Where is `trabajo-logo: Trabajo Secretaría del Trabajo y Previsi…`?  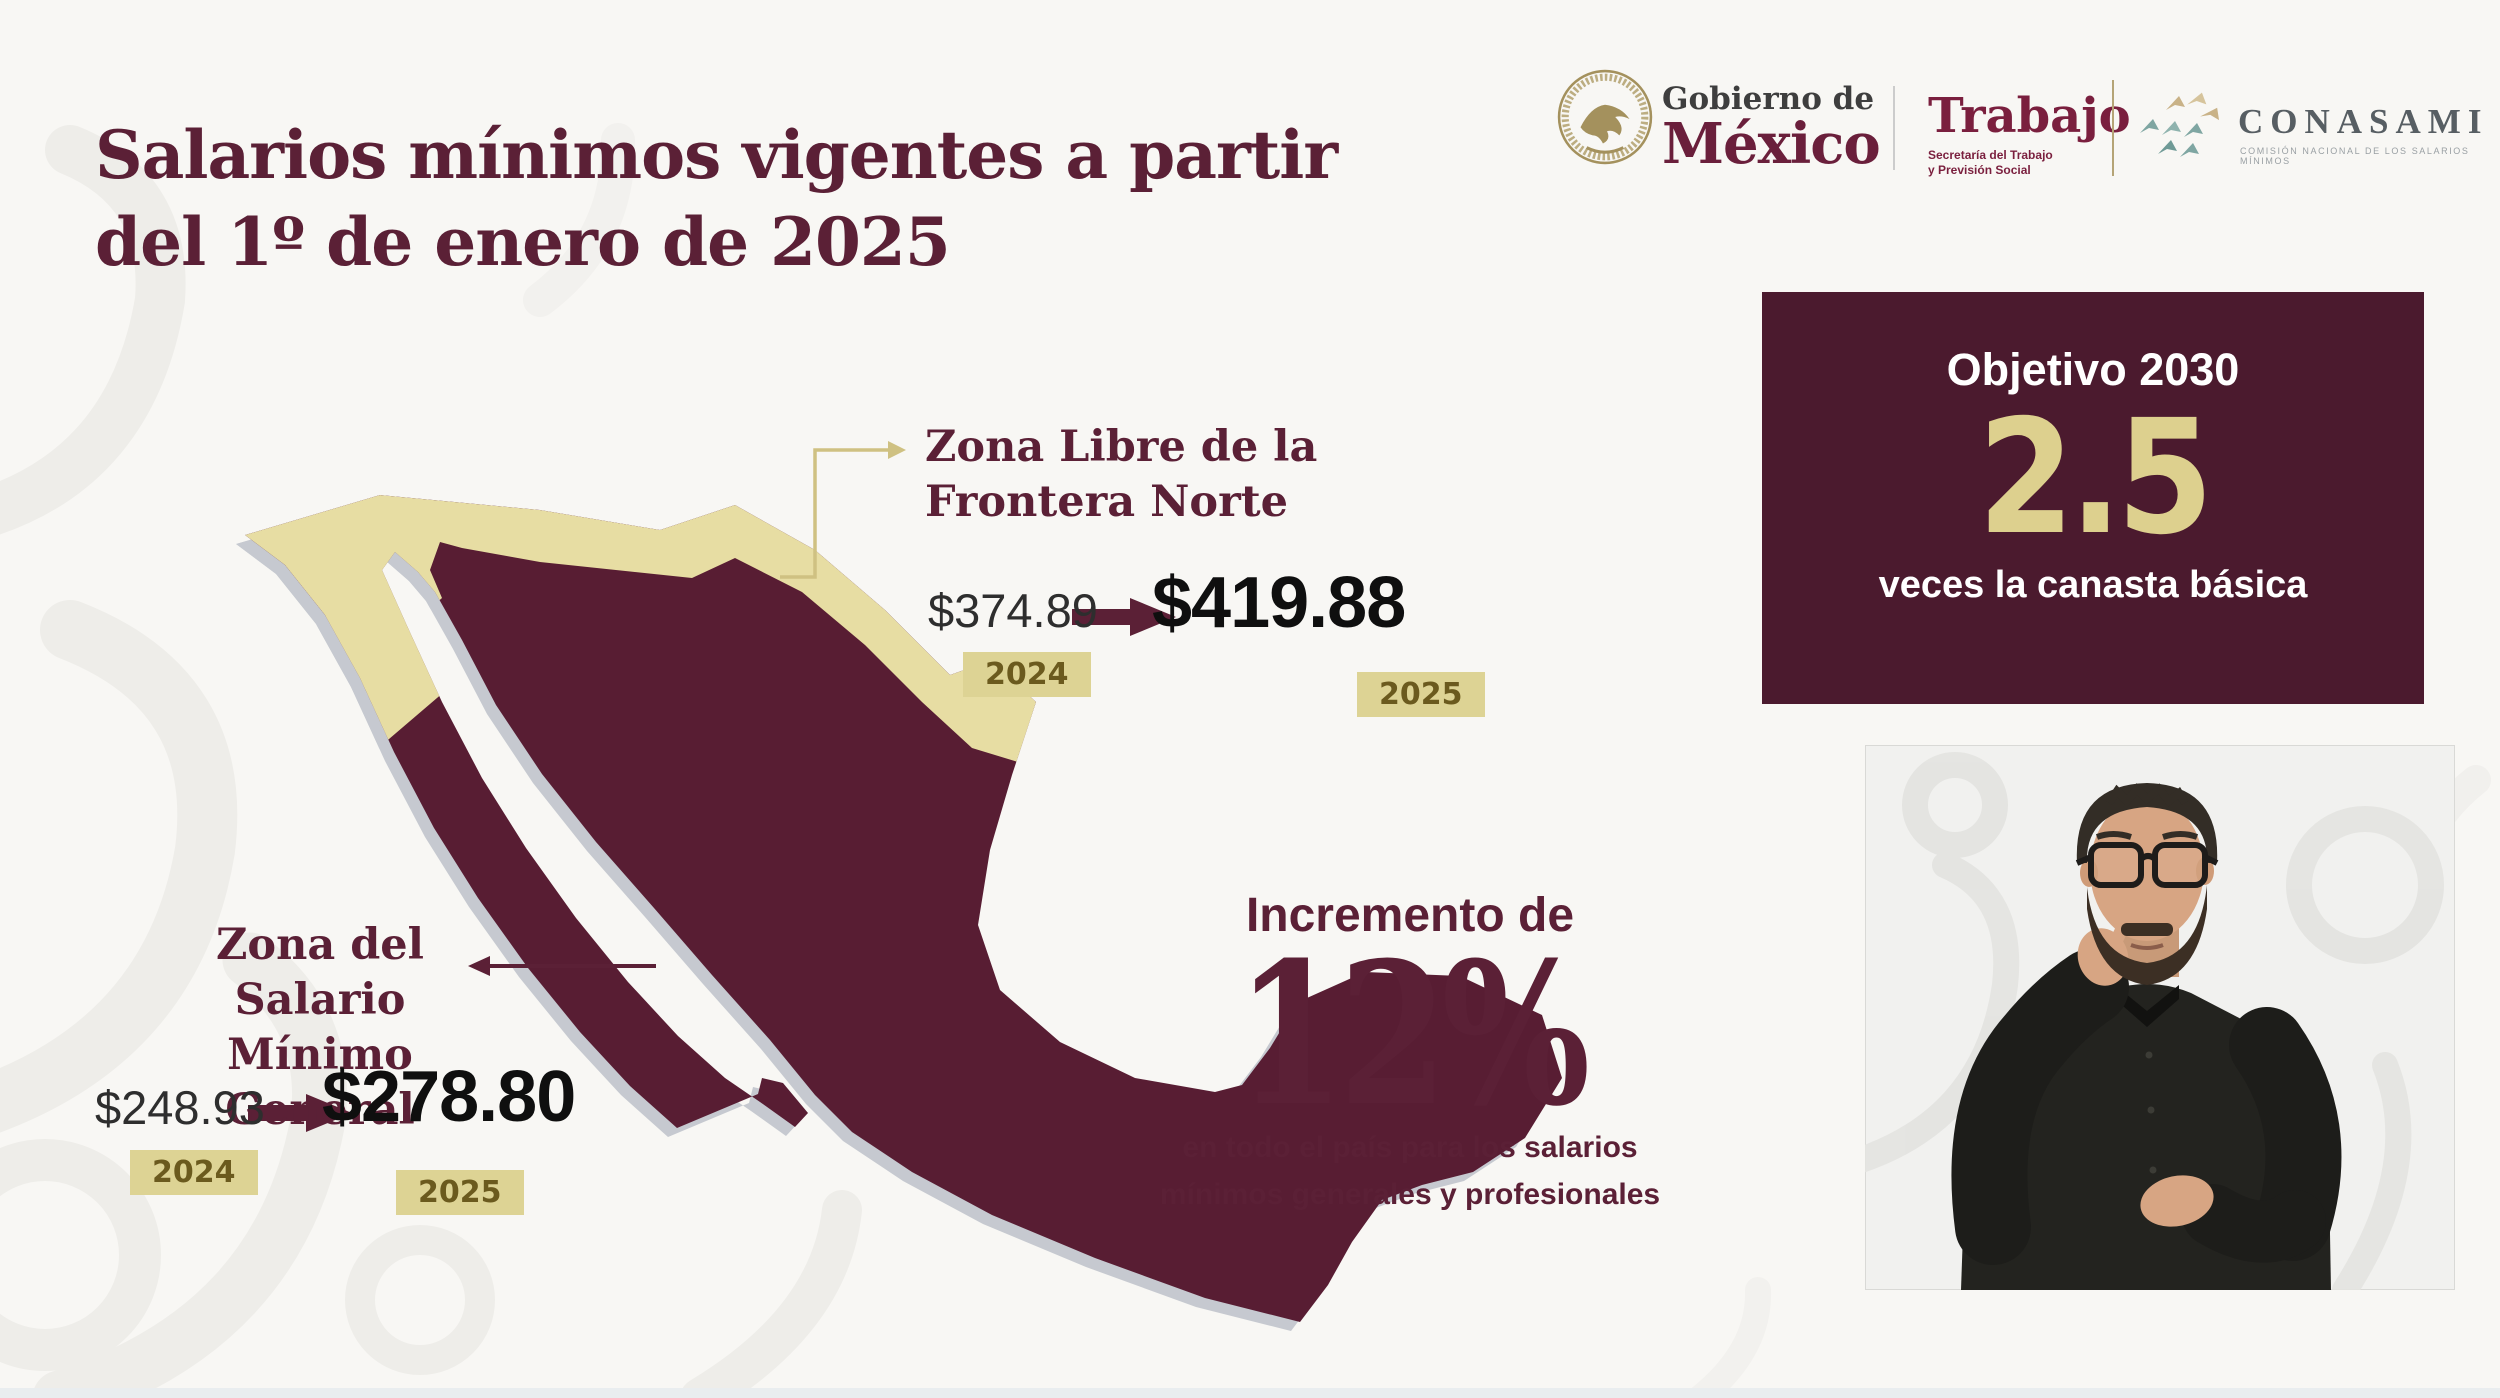
trabajo-logo: Trabajo Secretaría del Trabajo y Previsi… is located at coordinates (2029, 135).